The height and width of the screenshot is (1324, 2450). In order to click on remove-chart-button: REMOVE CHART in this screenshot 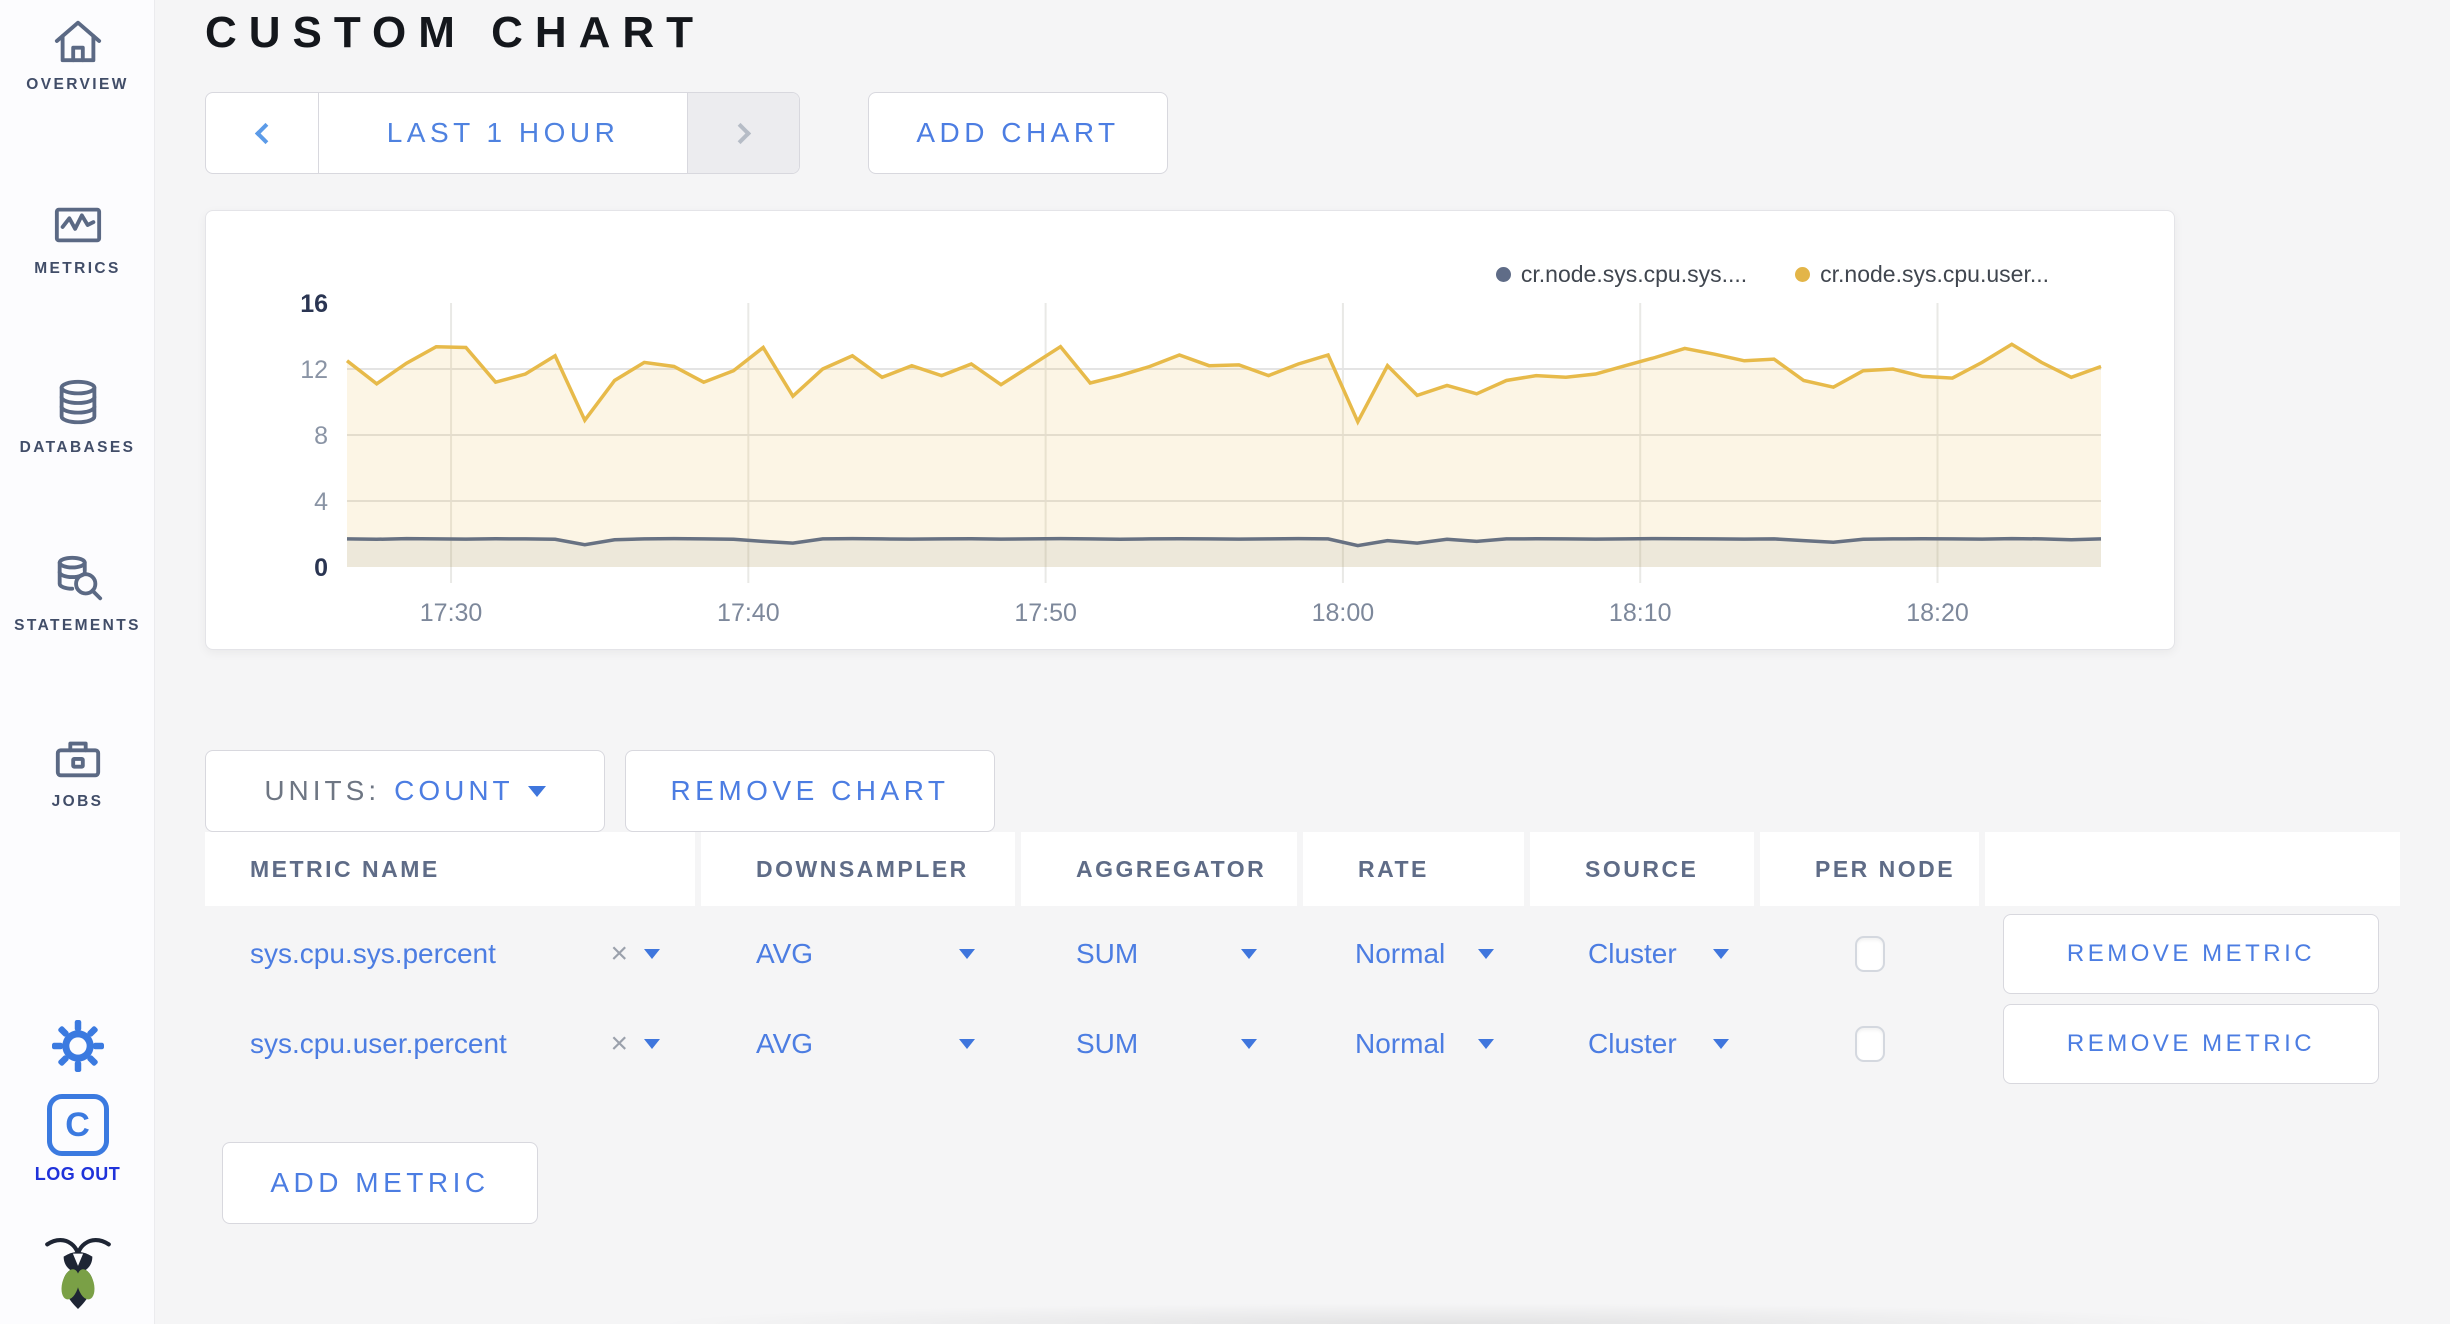, I will do `click(810, 791)`.